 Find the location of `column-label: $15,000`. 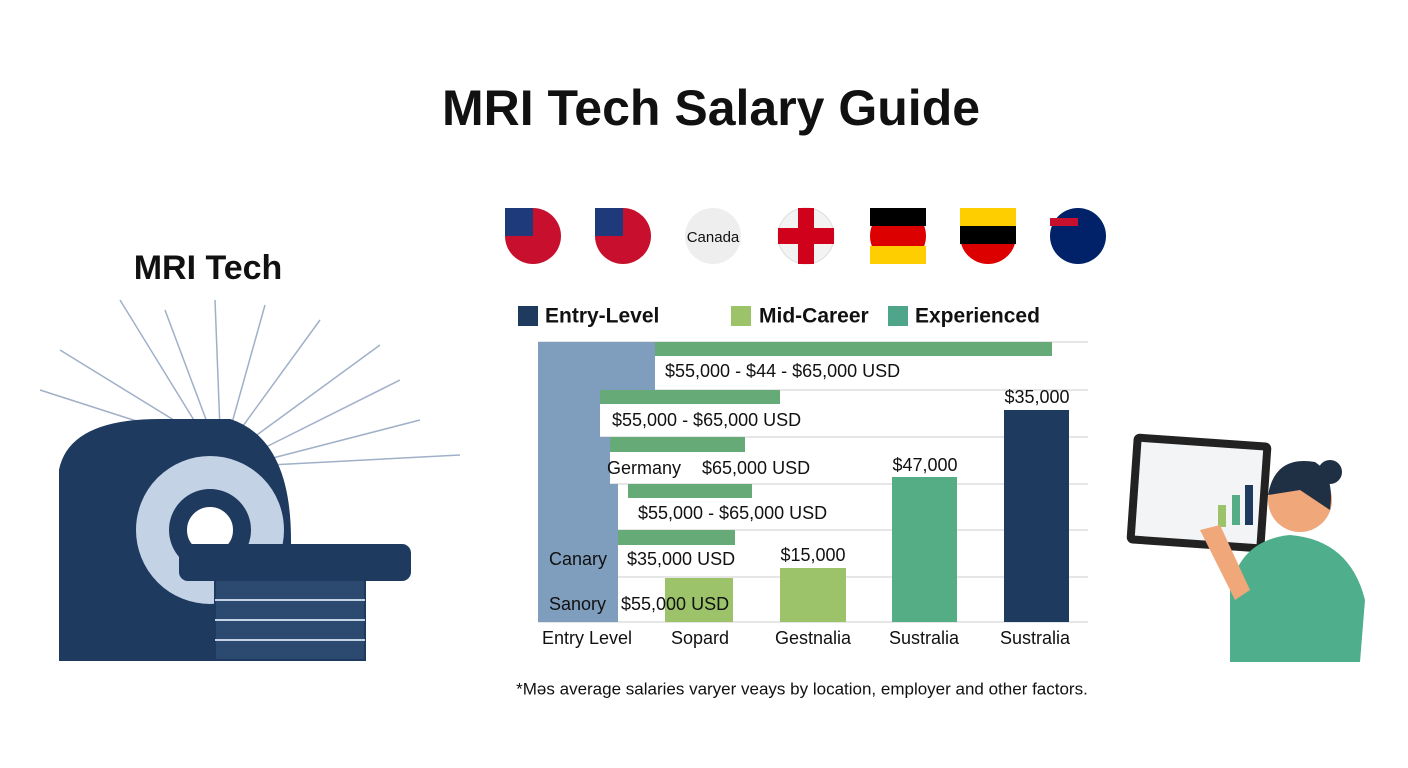

column-label: $15,000 is located at coordinates (812, 555).